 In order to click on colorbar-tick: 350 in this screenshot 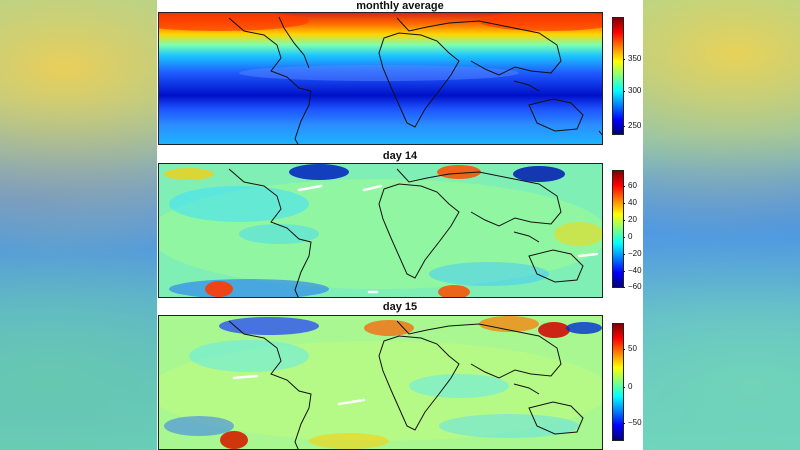, I will do `click(631, 59)`.